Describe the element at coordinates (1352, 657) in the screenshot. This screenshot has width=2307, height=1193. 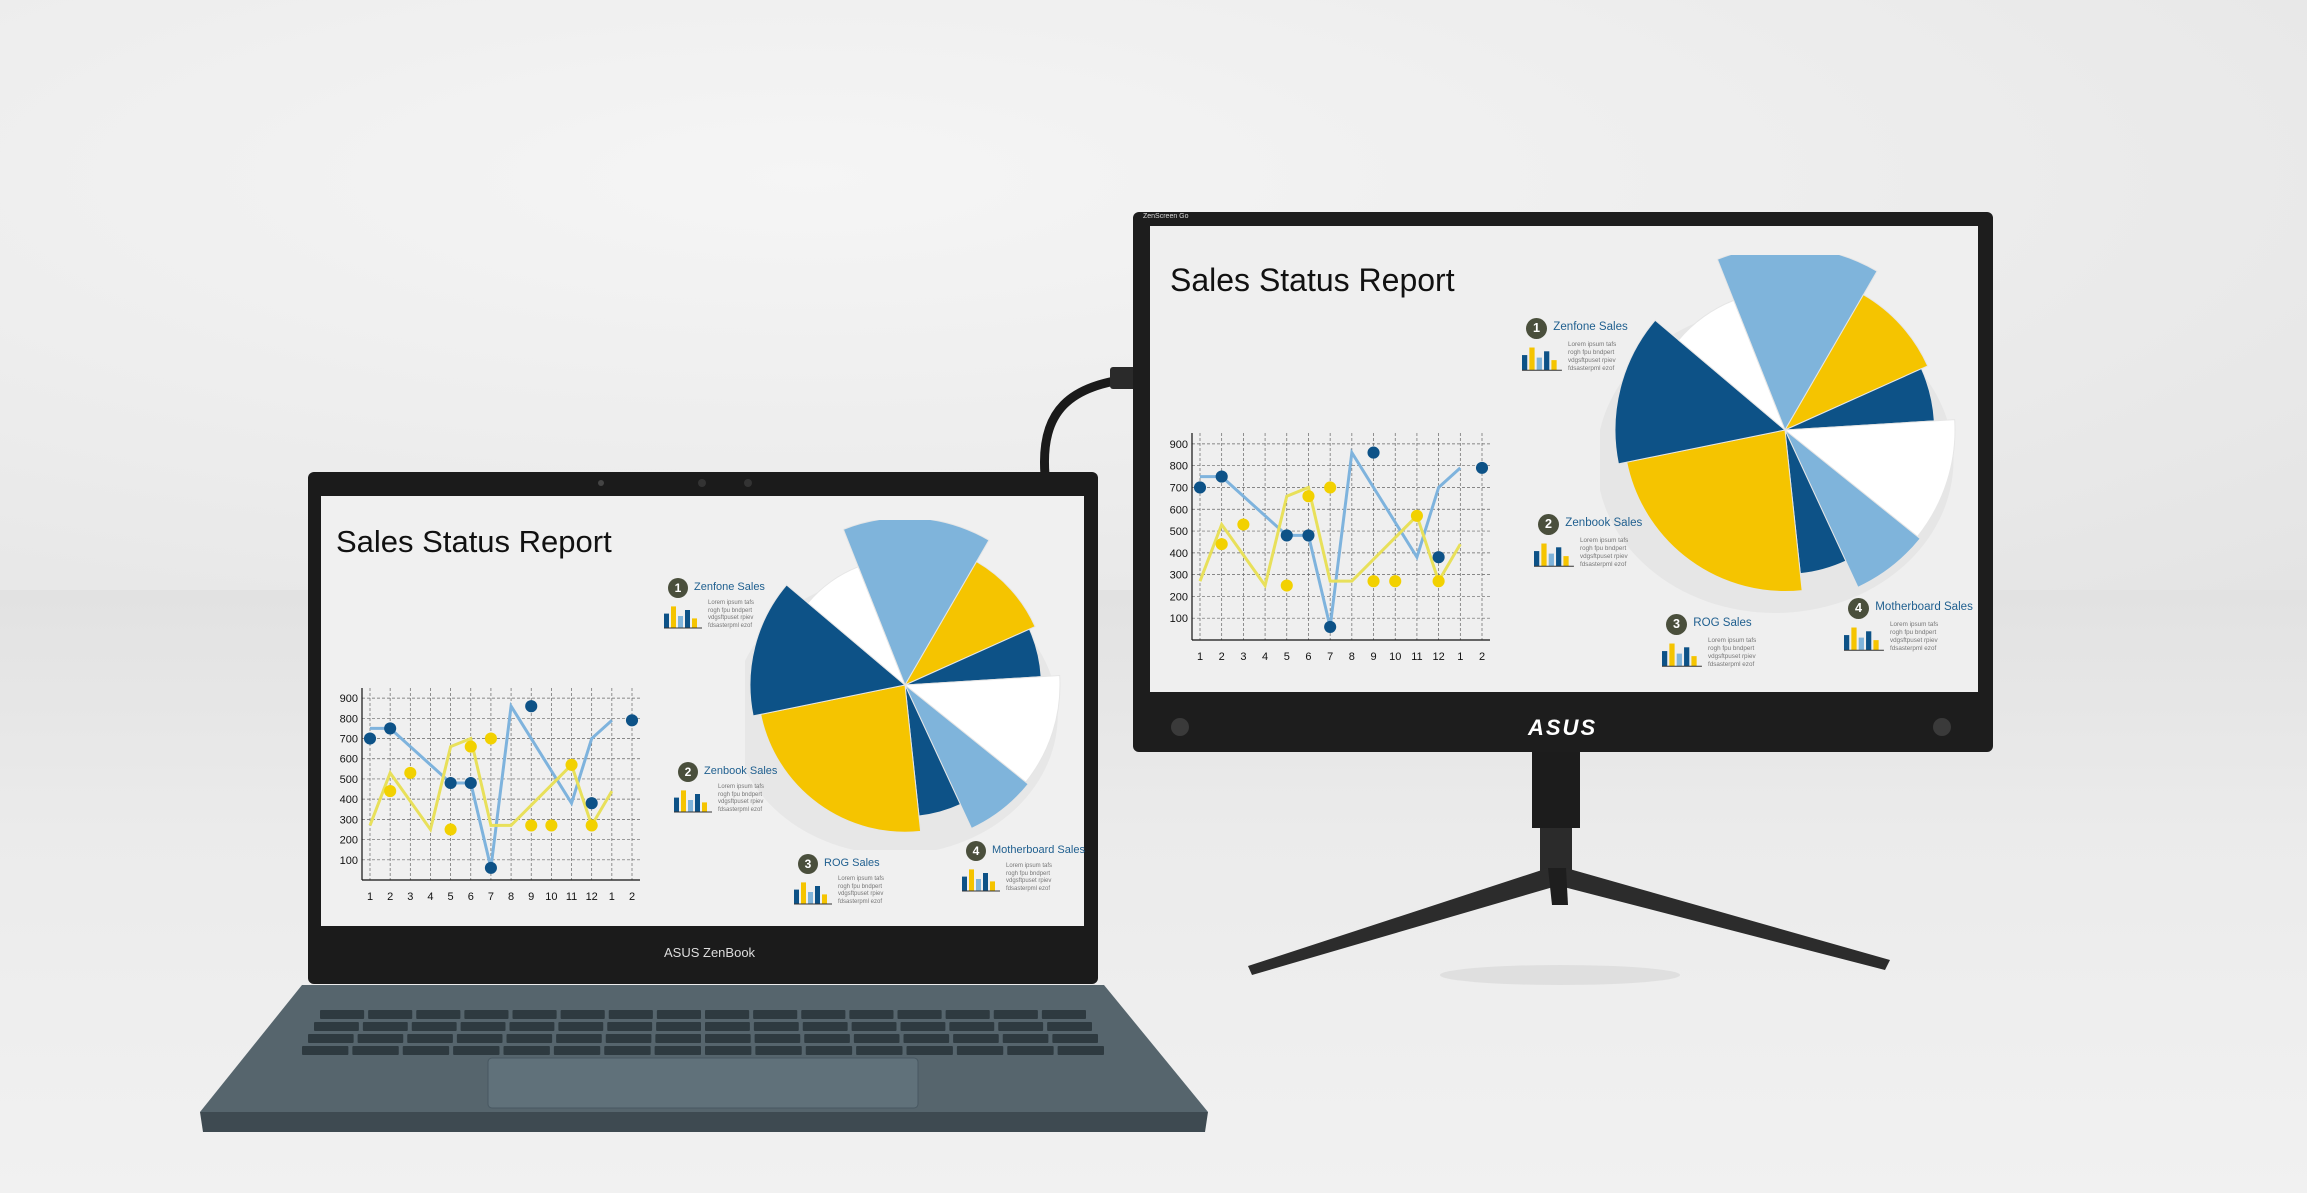
I see `x-tick-label: 8` at that location.